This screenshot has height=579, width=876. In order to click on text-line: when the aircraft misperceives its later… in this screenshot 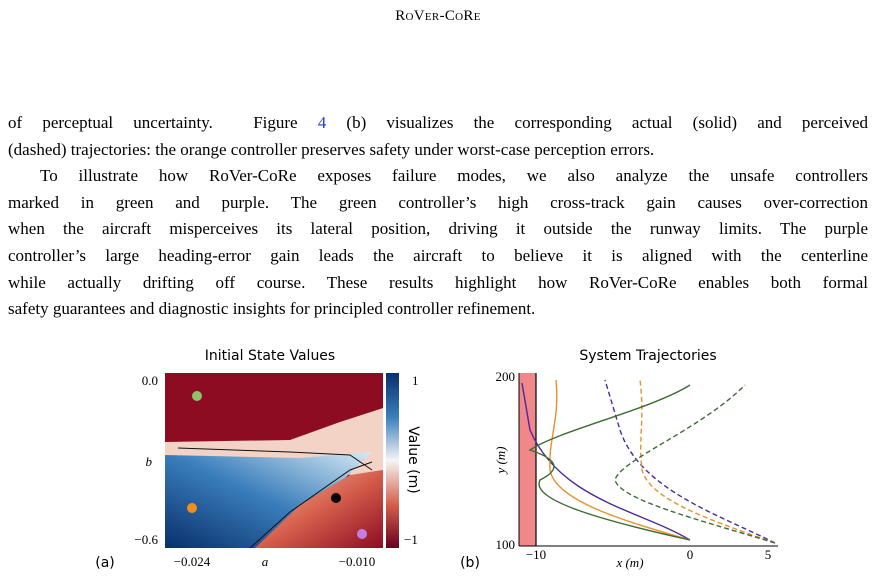, I will do `click(438, 229)`.